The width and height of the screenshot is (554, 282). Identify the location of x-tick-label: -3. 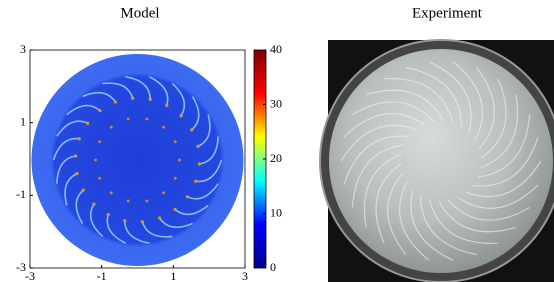
(30, 275).